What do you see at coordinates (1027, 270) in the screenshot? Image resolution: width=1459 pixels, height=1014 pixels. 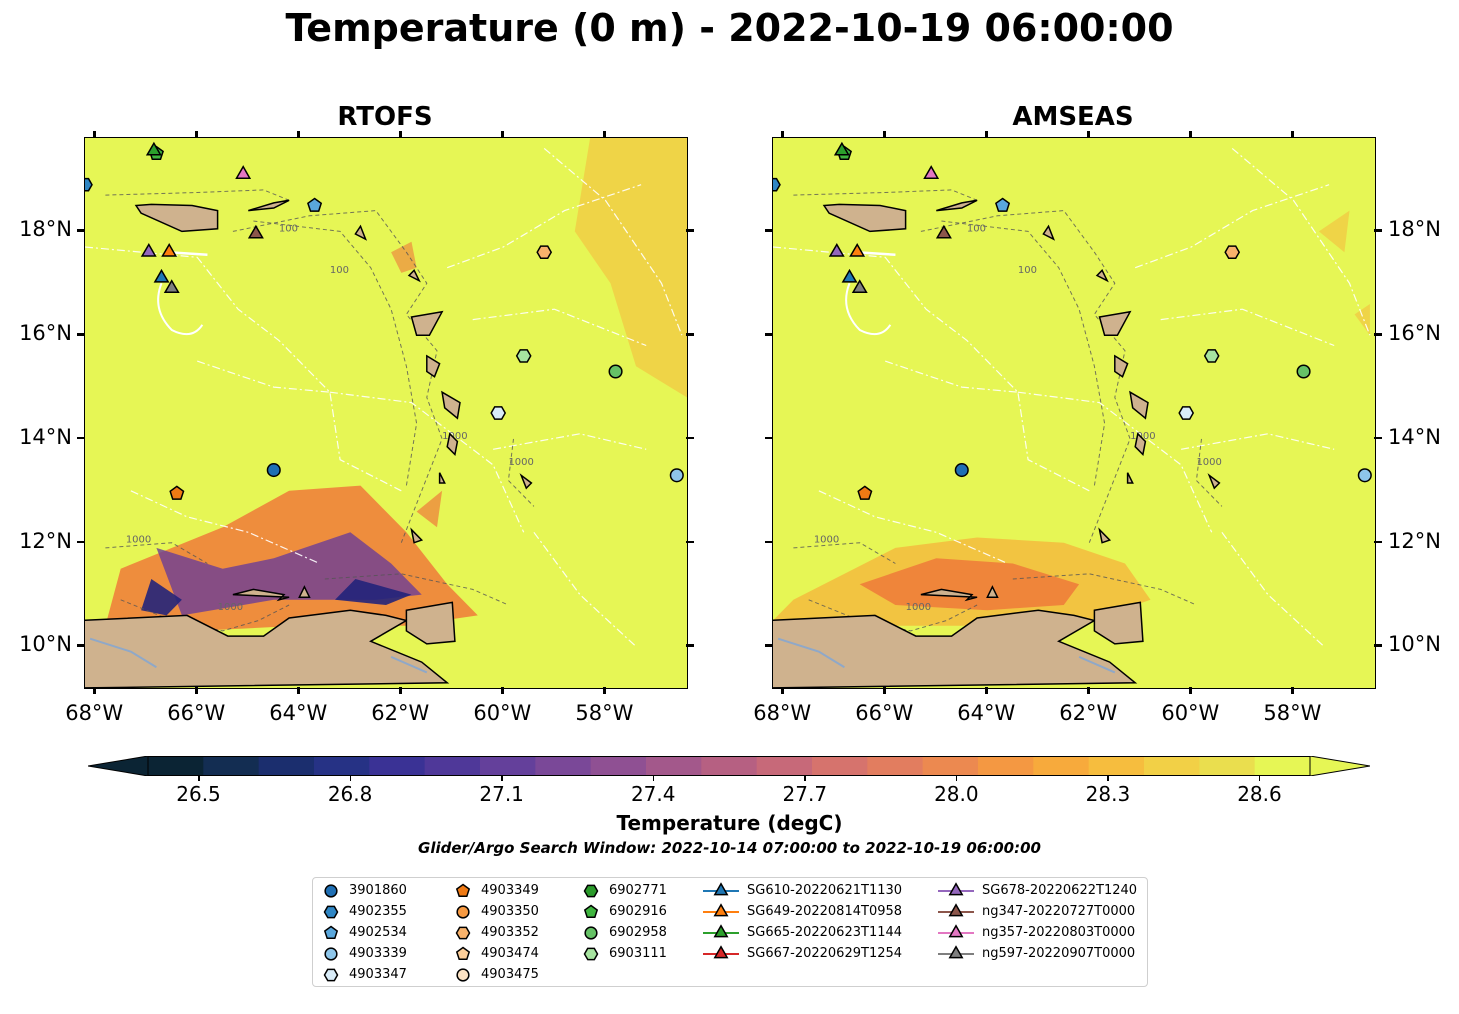 I see `contour-label: 100` at bounding box center [1027, 270].